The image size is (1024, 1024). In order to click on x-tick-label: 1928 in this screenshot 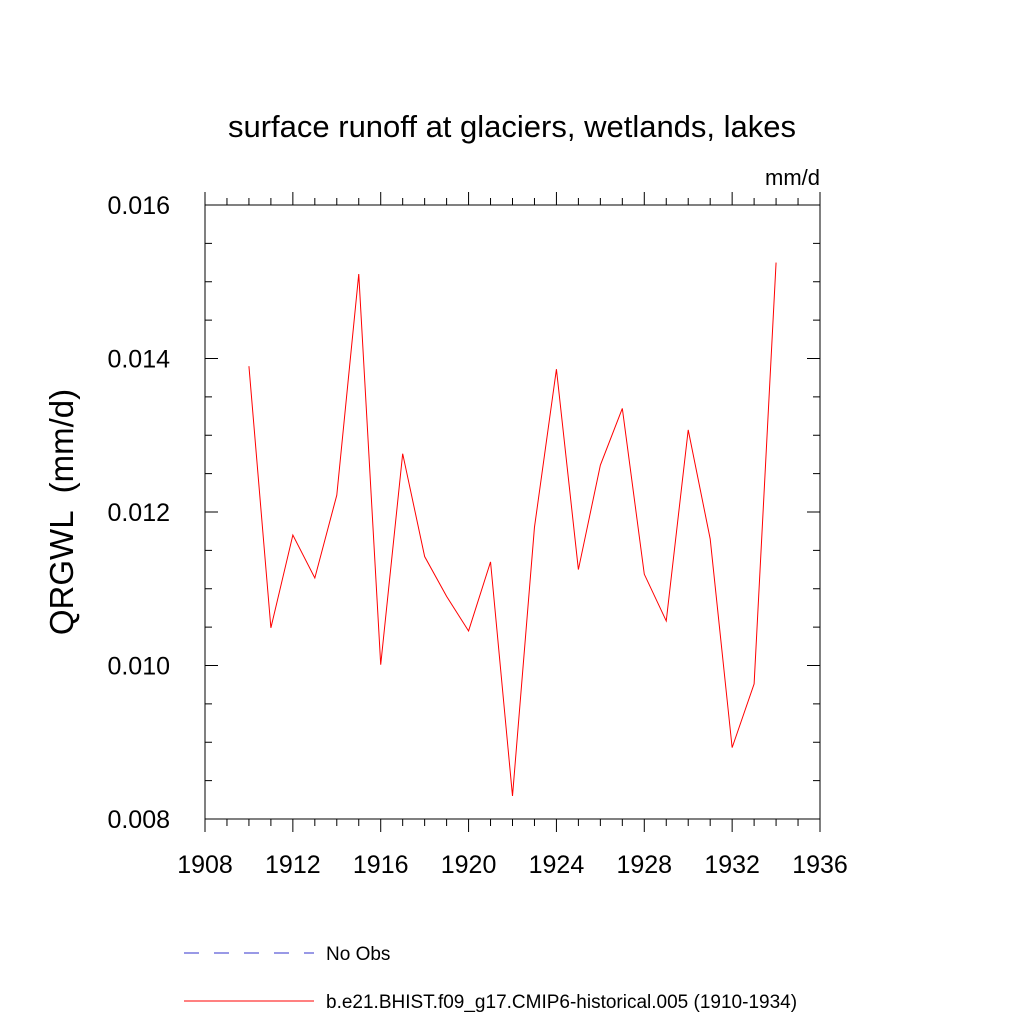, I will do `click(644, 865)`.